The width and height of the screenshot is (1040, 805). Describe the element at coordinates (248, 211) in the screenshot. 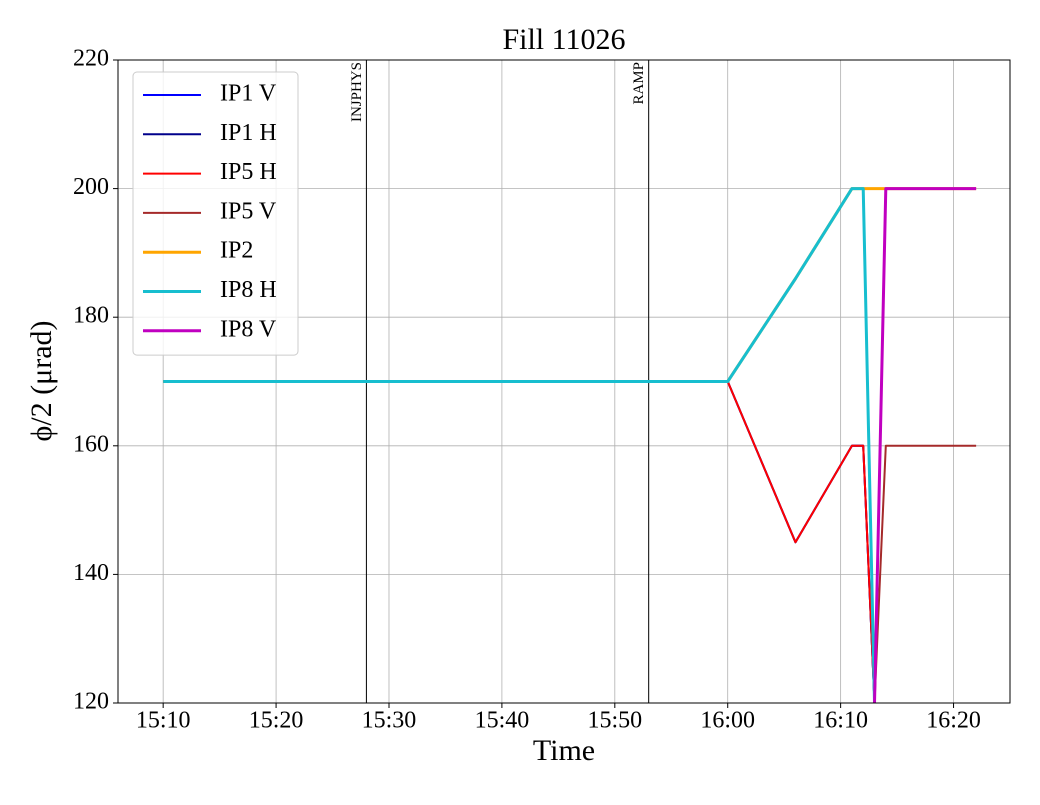

I see `legend-label: IP5 V` at that location.